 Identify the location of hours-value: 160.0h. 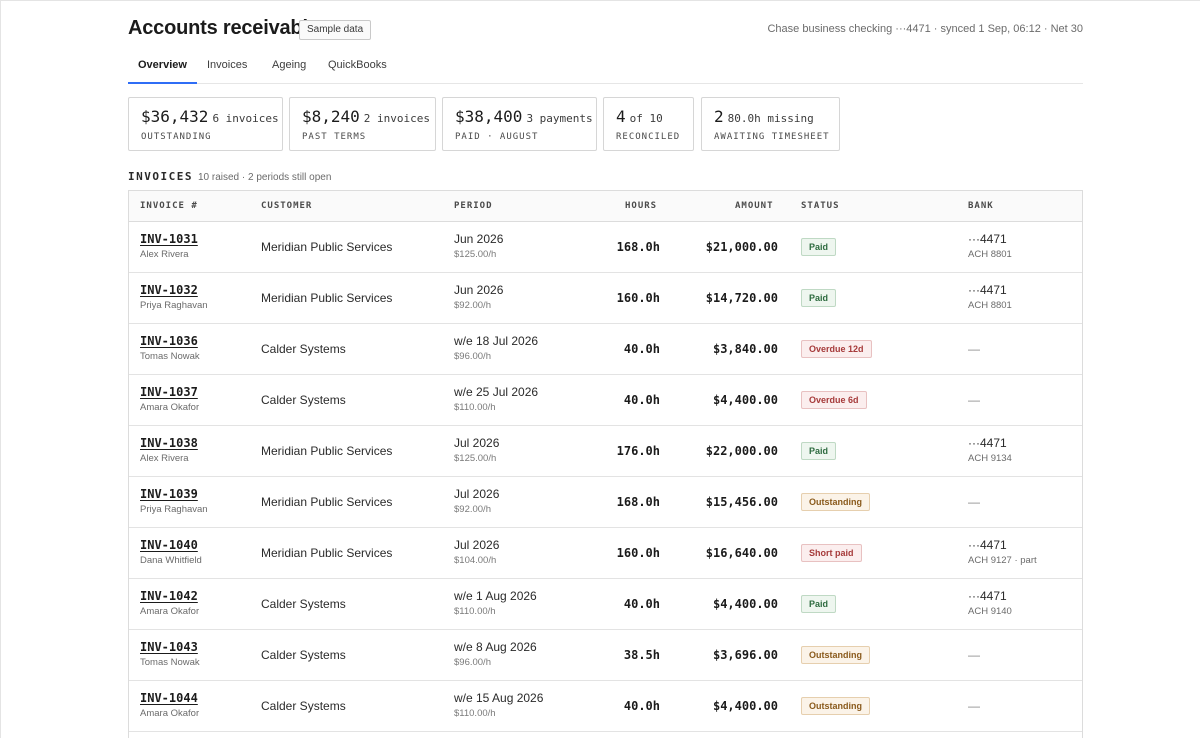
(638, 298).